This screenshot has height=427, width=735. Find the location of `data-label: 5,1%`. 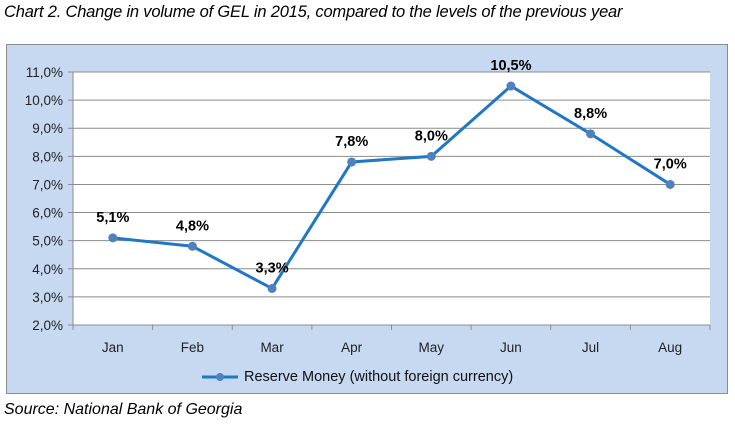

data-label: 5,1% is located at coordinates (112, 218).